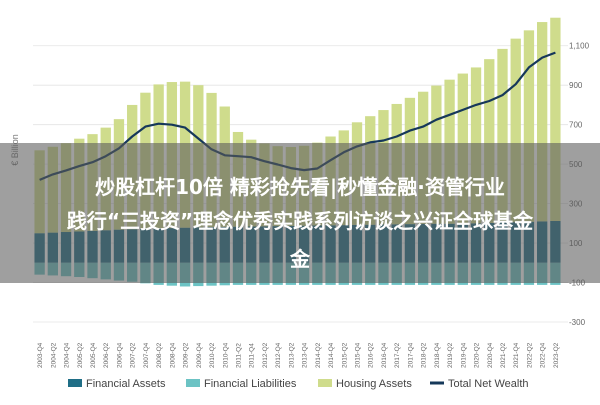 The width and height of the screenshot is (600, 405). Describe the element at coordinates (463, 355) in the screenshot. I see `x-tick-label: 2019-Q4` at that location.